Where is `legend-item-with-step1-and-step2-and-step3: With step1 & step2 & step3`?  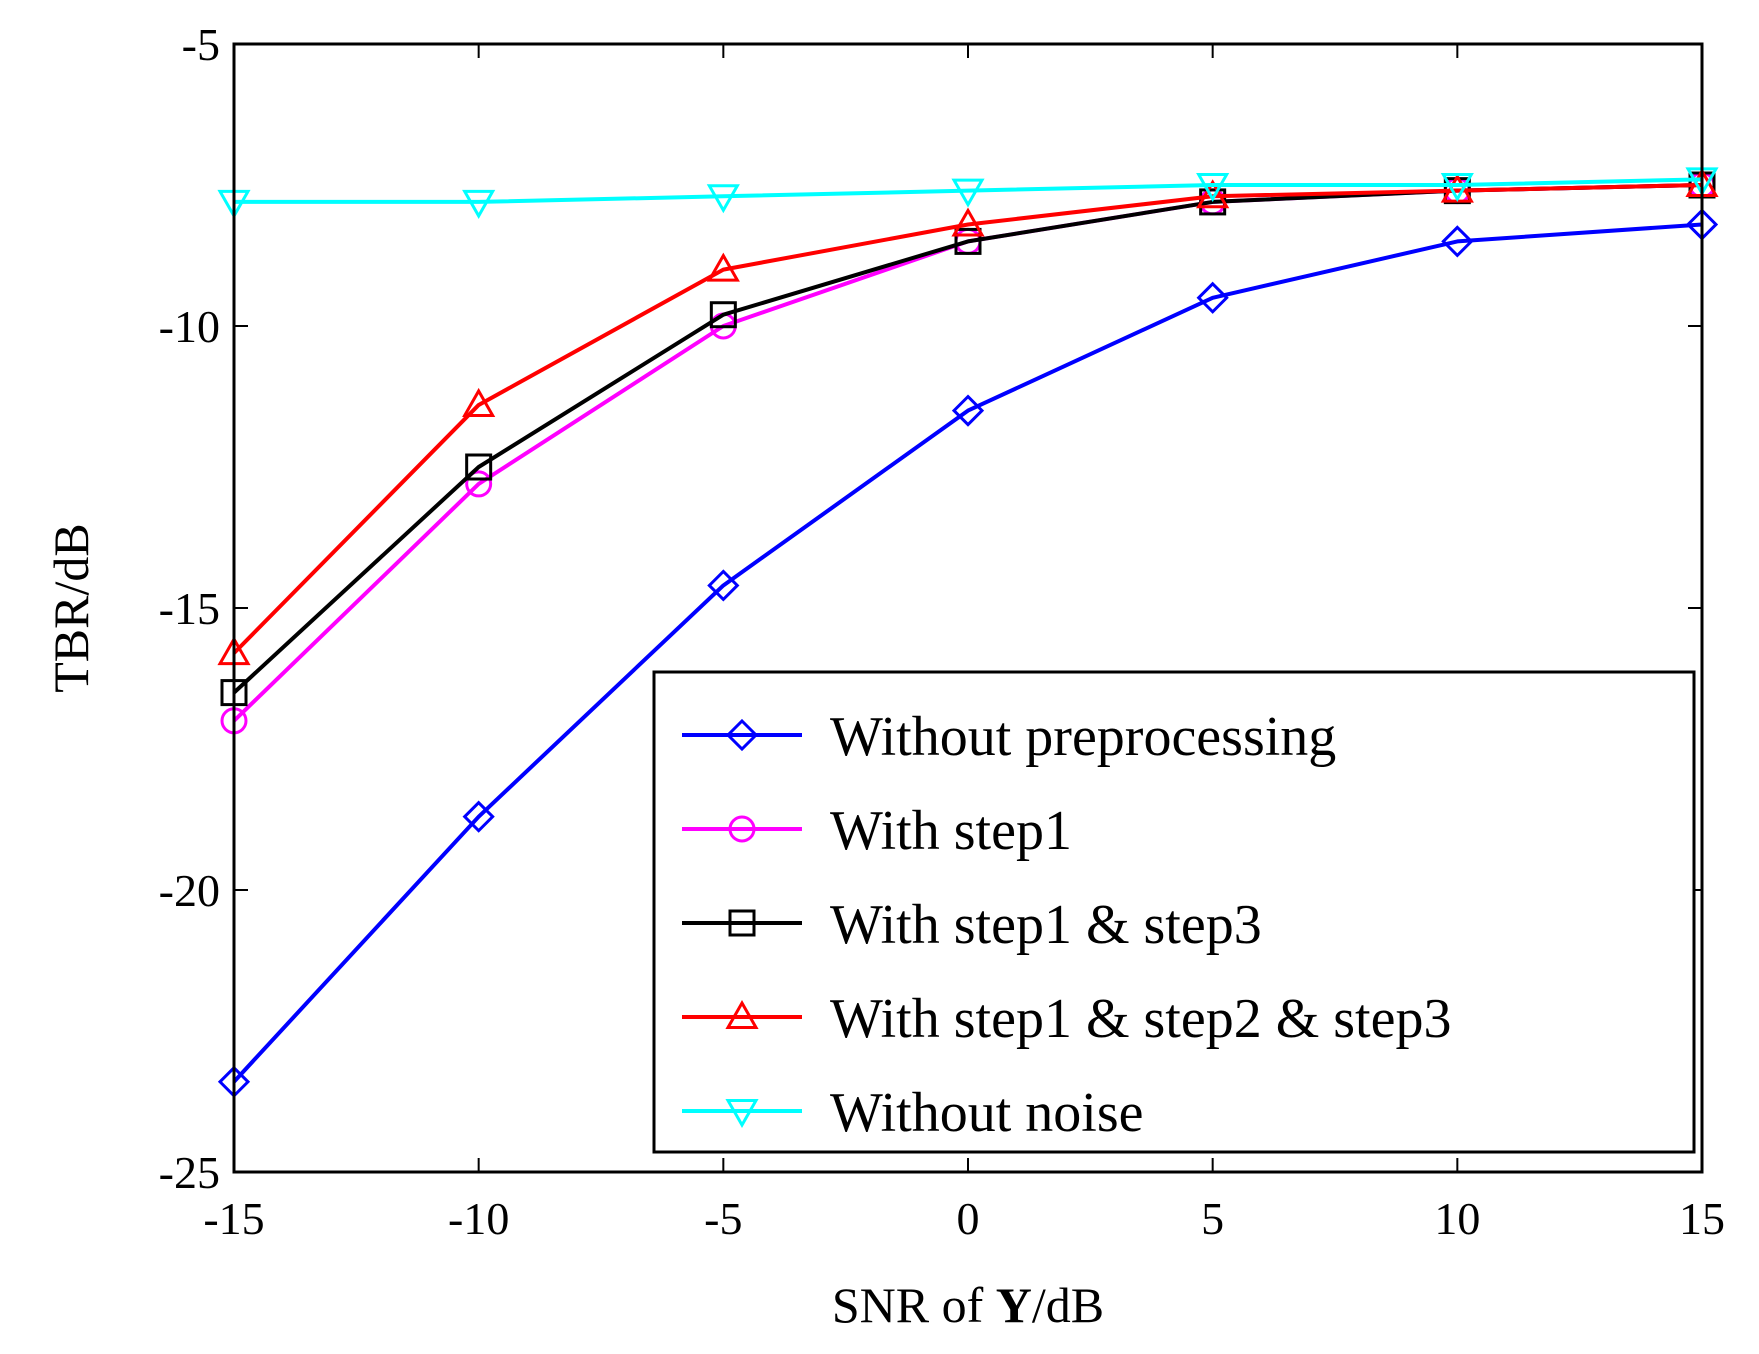 legend-item-with-step1-and-step2-and-step3: With step1 & step2 & step3 is located at coordinates (1066, 1019).